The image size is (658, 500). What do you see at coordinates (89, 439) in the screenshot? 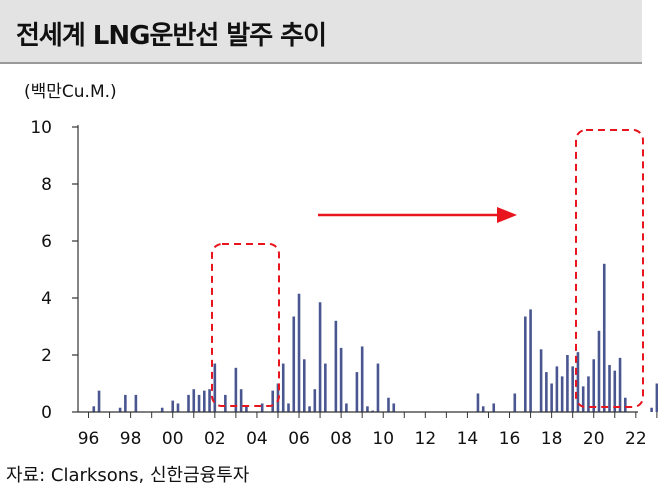
I see `x-tick-label: 96` at bounding box center [89, 439].